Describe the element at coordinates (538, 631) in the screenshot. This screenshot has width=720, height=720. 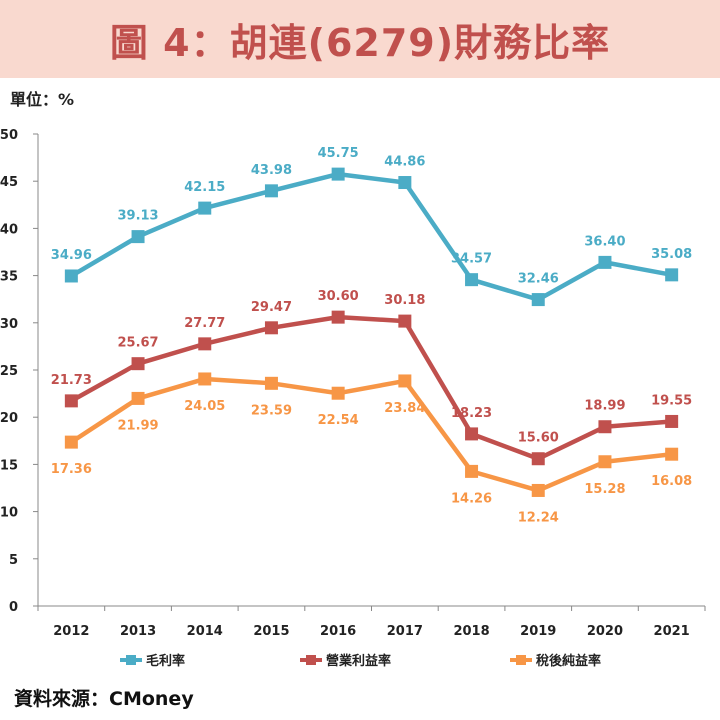
I see `x-tick-label: 2019` at that location.